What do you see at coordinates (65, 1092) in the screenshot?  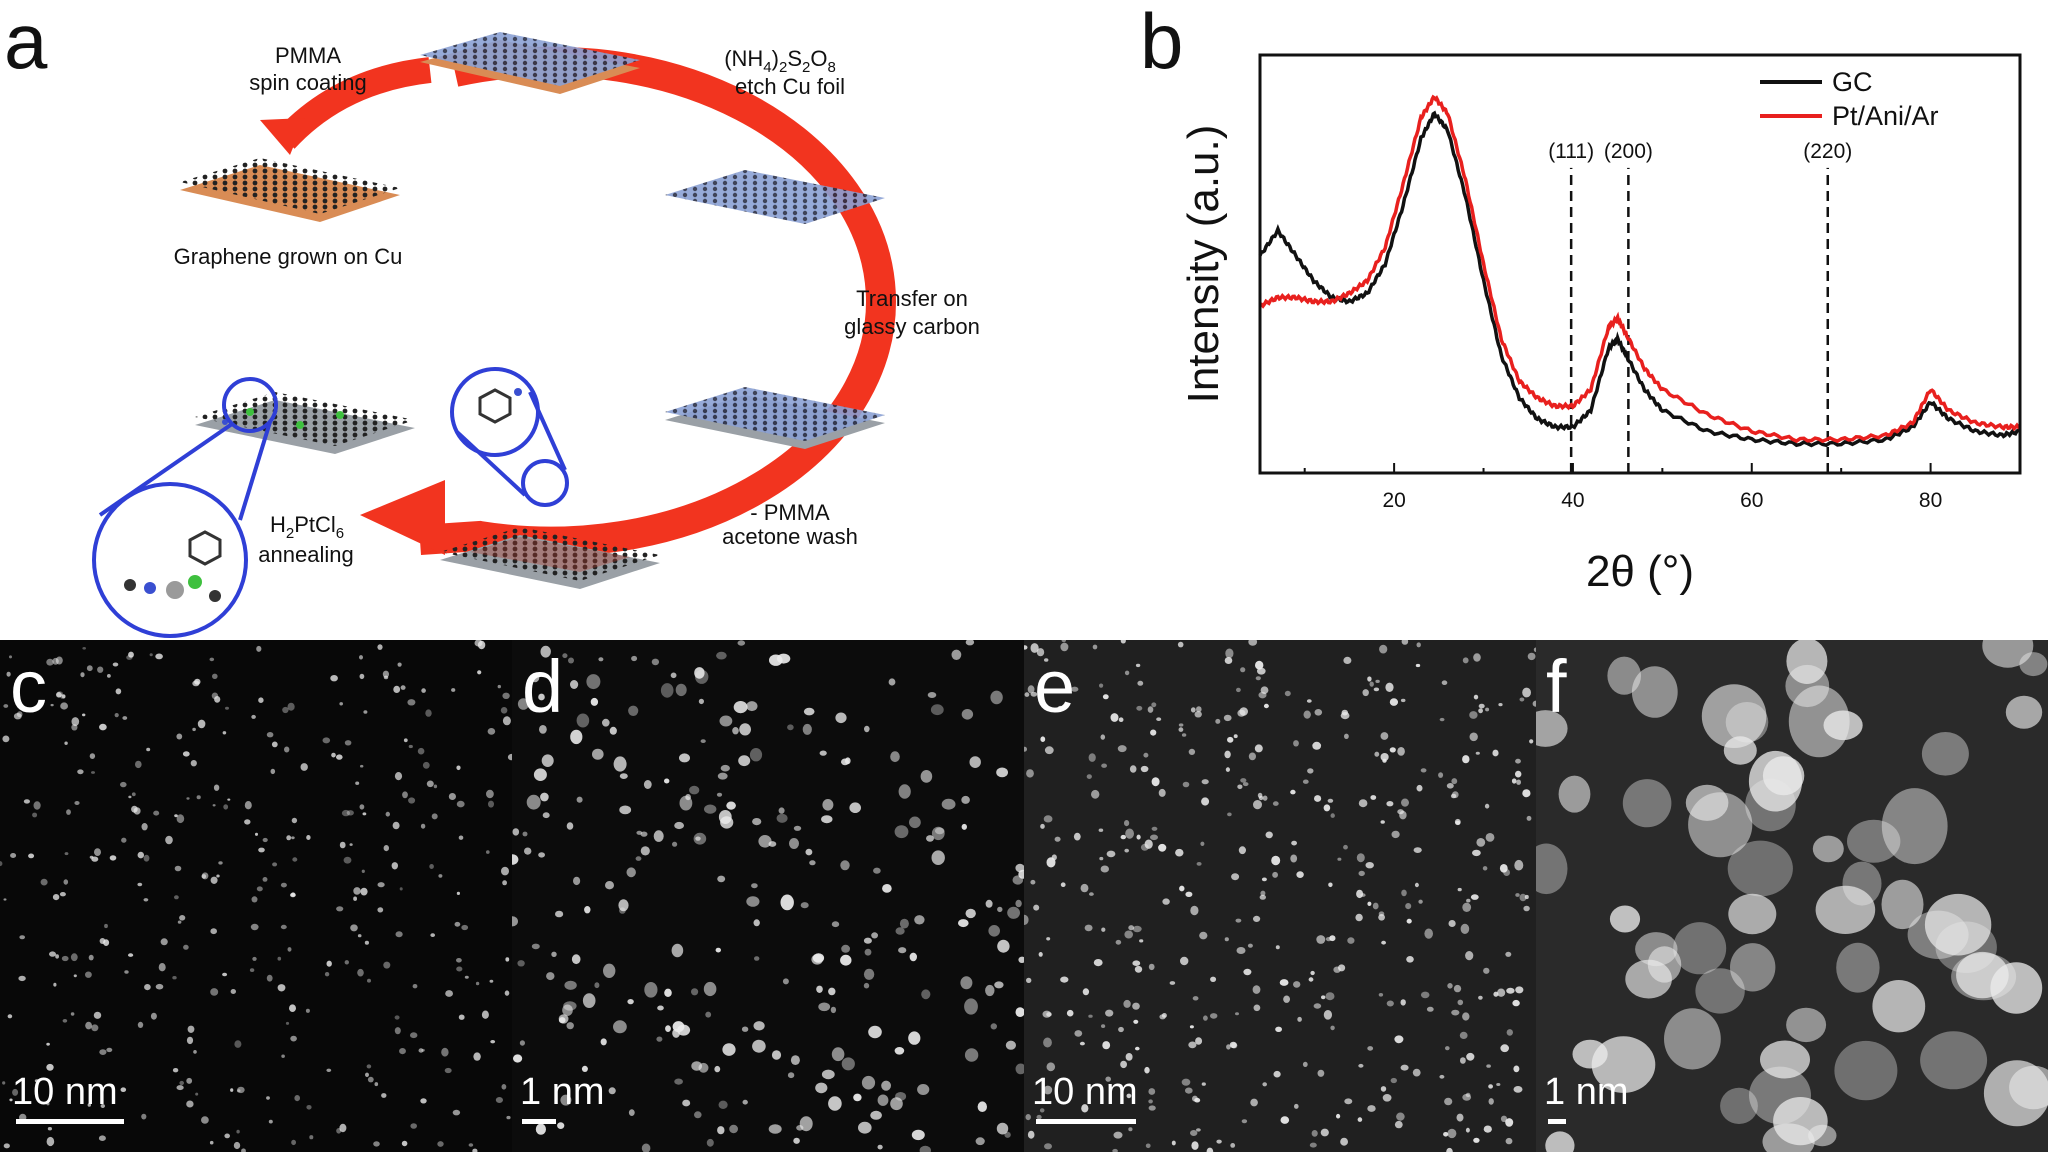 I see `scale-bar-label-c: 10 nm` at bounding box center [65, 1092].